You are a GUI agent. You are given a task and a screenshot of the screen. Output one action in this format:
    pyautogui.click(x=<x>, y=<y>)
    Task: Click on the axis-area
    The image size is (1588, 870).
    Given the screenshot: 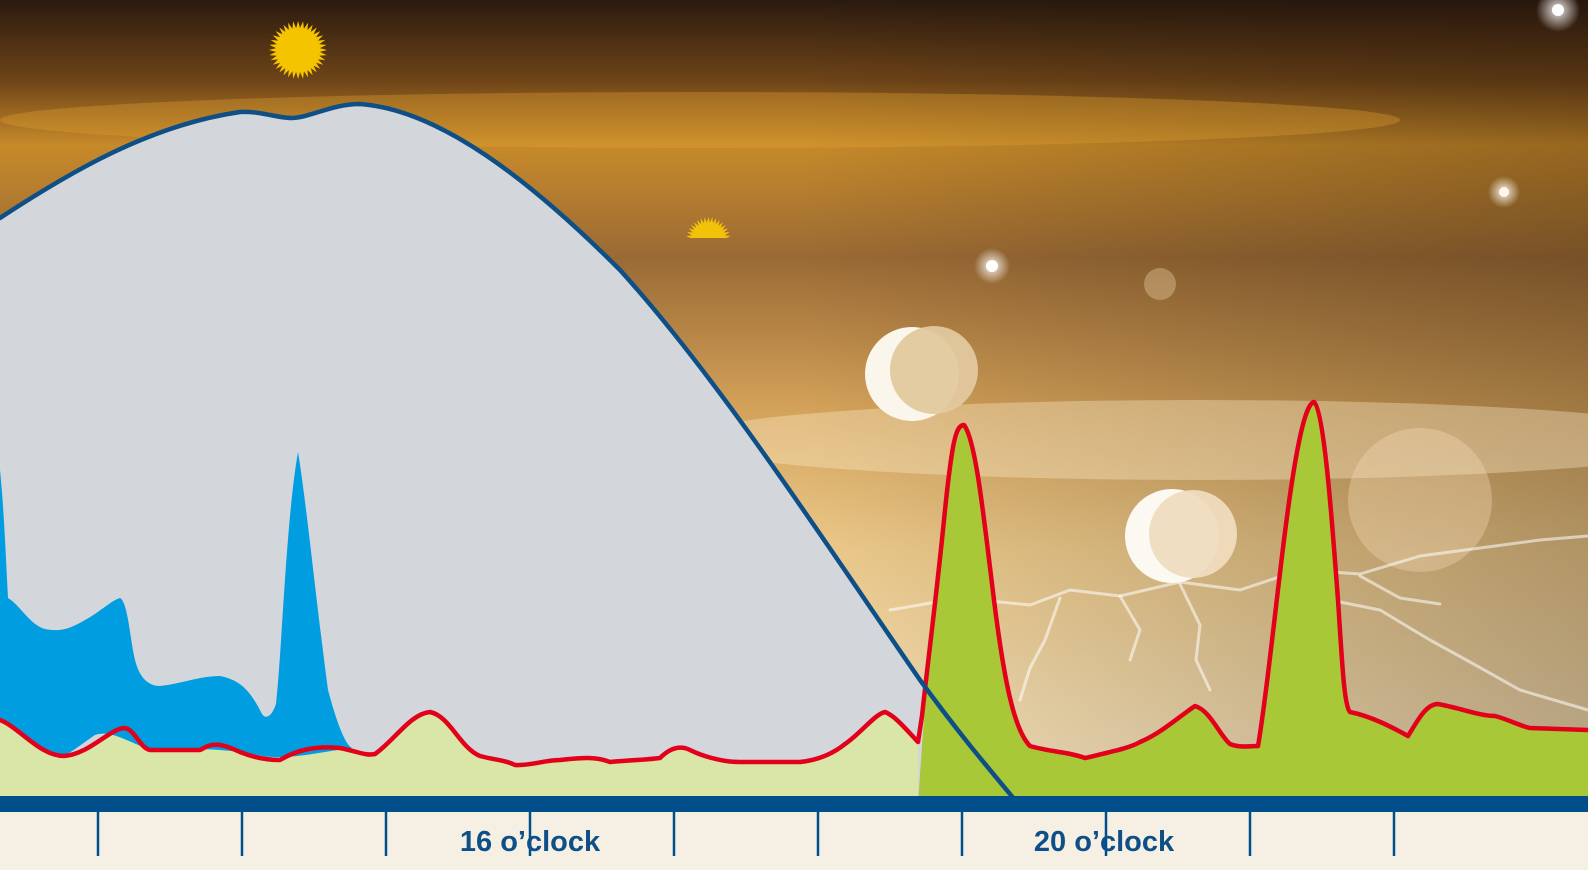 What is the action you would take?
    pyautogui.click(x=794, y=838)
    